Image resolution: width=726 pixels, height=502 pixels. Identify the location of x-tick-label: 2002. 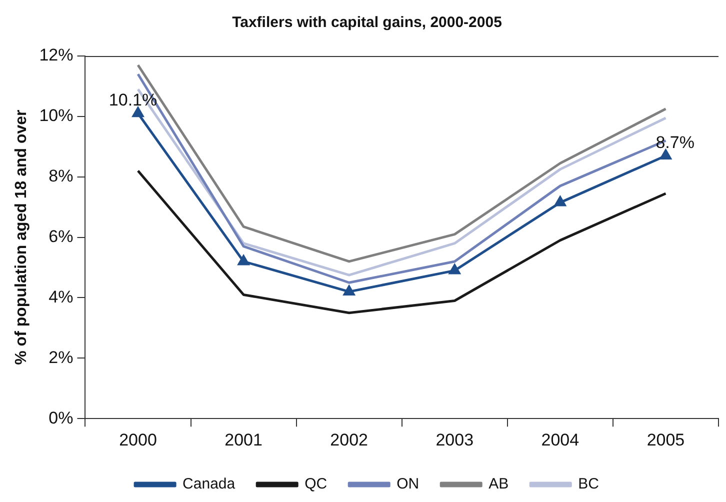
(349, 440).